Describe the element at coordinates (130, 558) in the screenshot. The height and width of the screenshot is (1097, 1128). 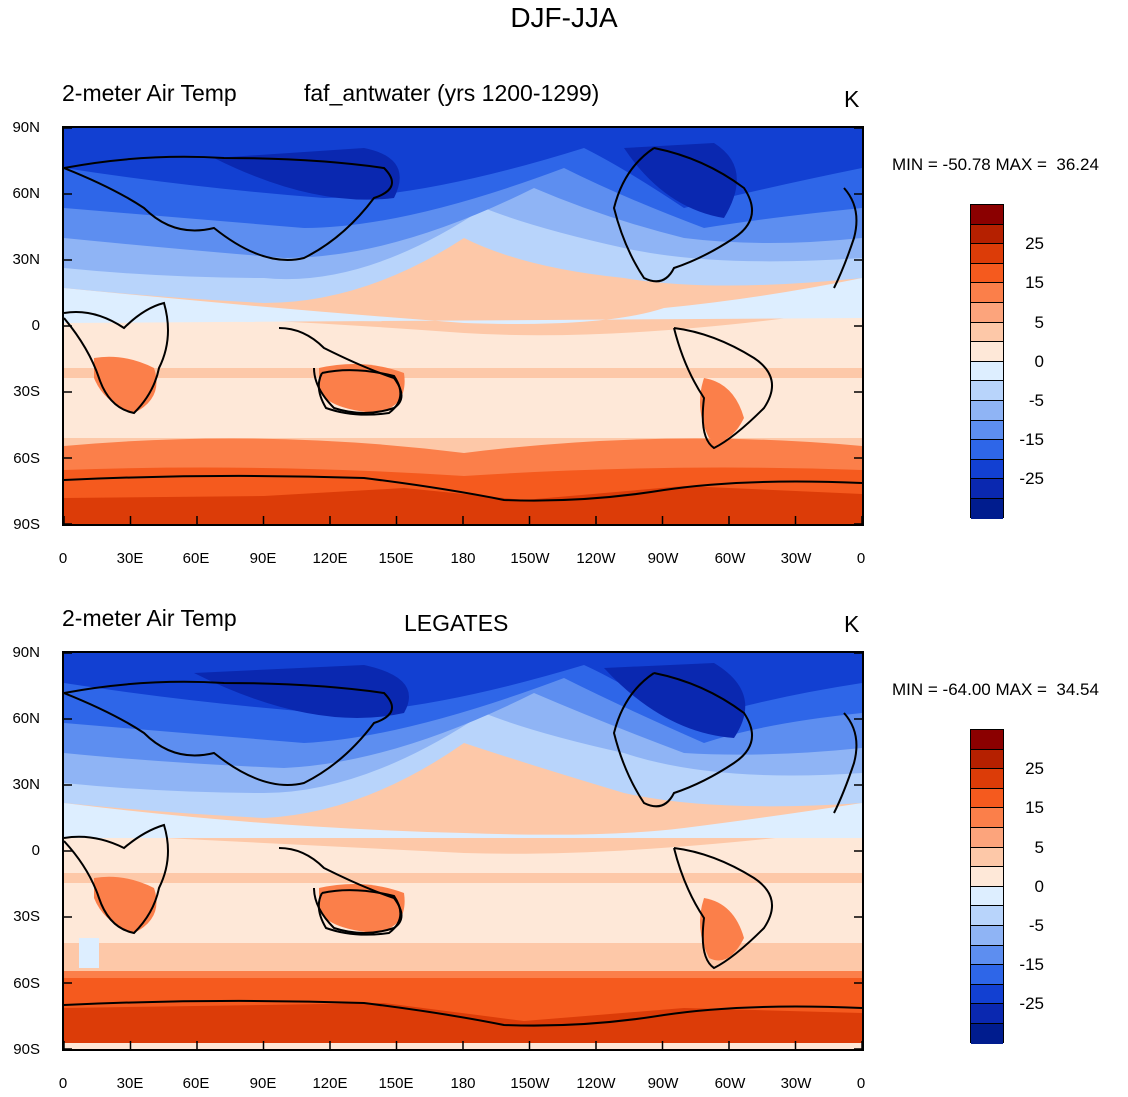
I see `panel1-xtick: 30E` at that location.